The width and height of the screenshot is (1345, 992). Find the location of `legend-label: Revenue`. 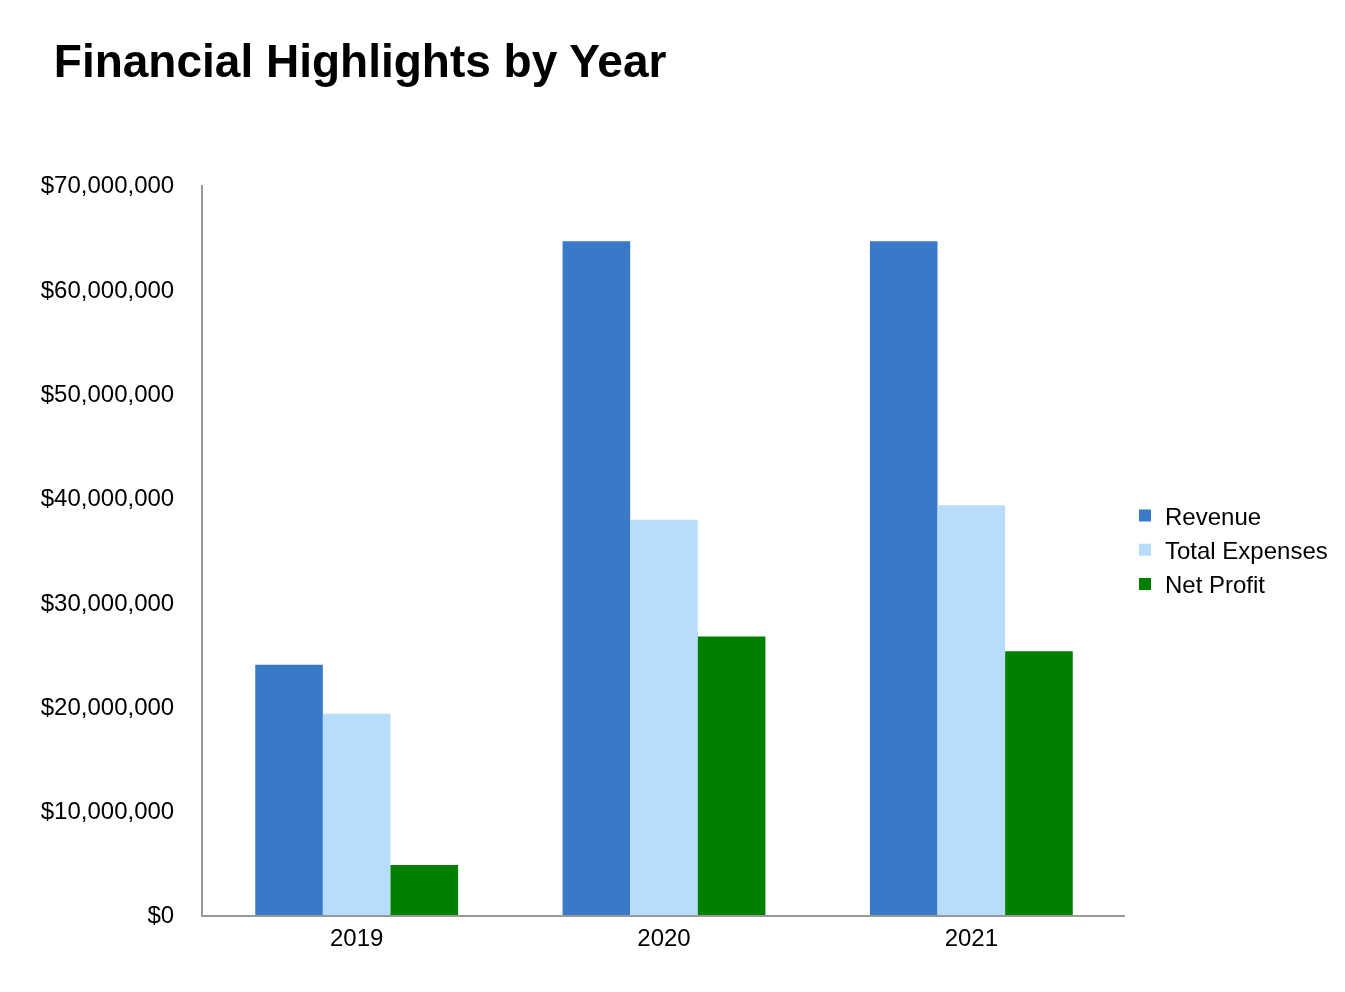

legend-label: Revenue is located at coordinates (1213, 516).